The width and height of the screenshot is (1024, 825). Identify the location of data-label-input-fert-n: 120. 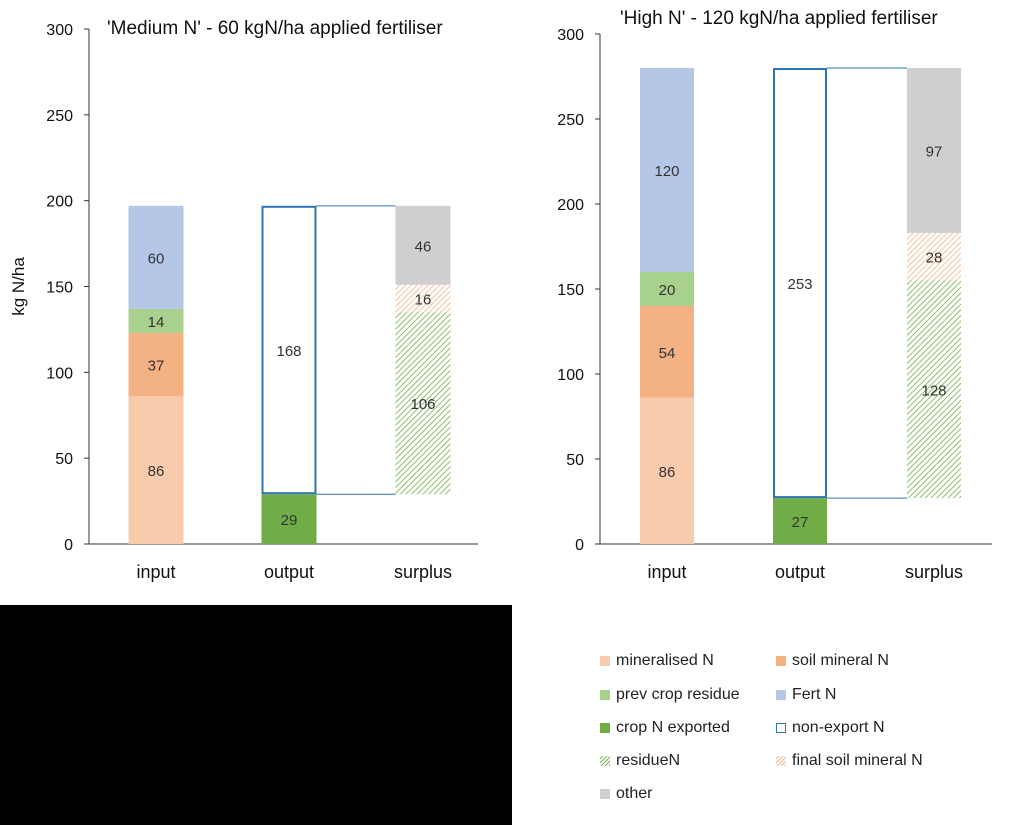
(666, 171).